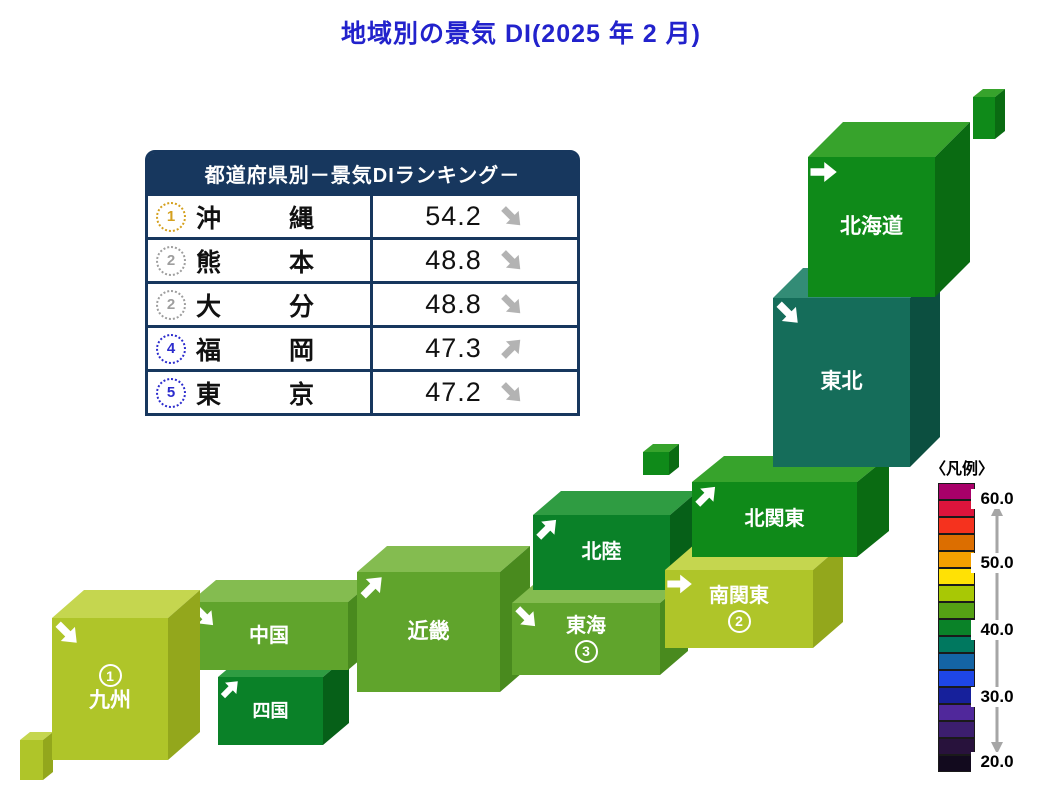 The height and width of the screenshot is (812, 1042). I want to click on northeast-island-block, so click(989, 114).